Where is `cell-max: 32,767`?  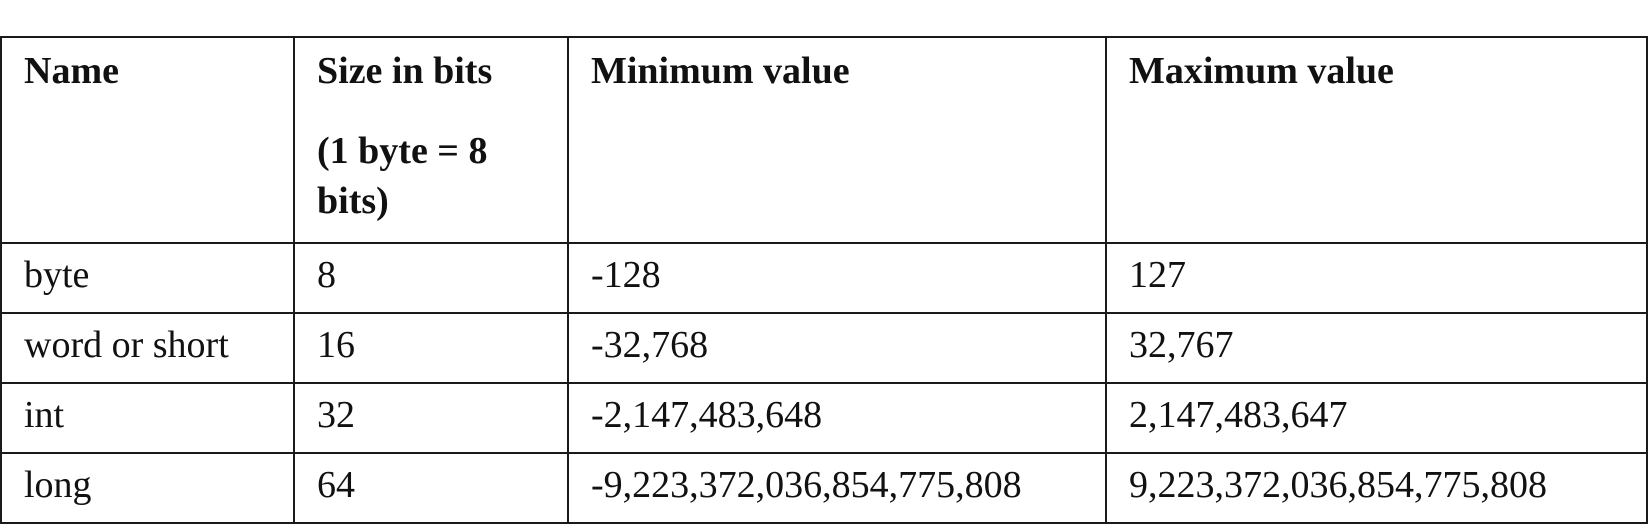 cell-max: 32,767 is located at coordinates (1376, 348).